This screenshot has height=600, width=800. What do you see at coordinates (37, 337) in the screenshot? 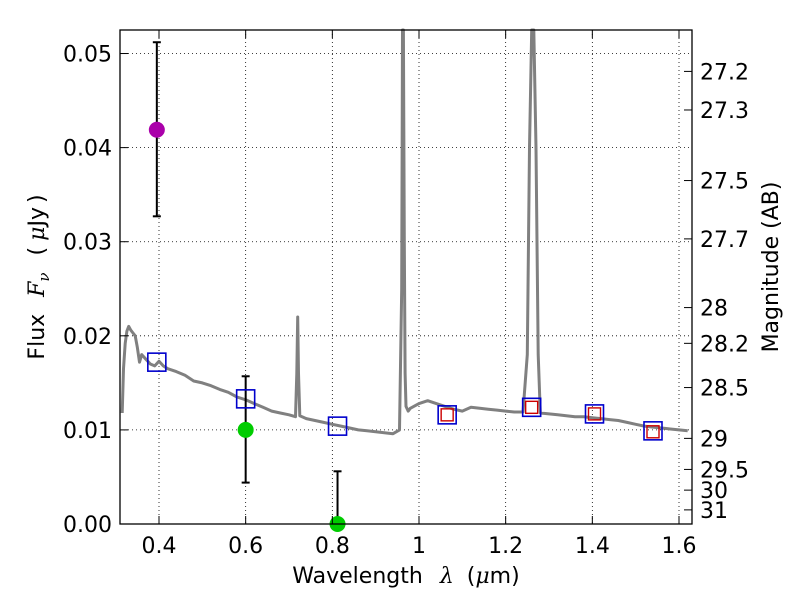
I see `y-axis-label-prefix: Flux` at bounding box center [37, 337].